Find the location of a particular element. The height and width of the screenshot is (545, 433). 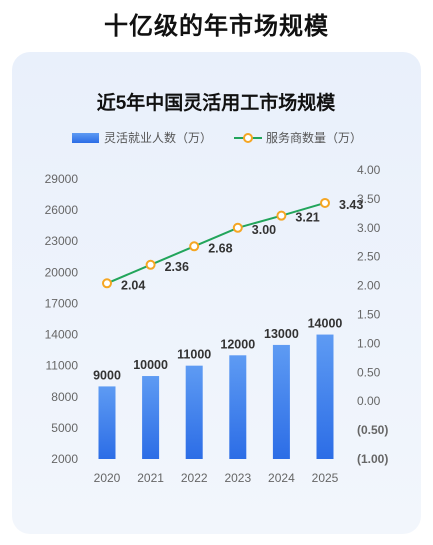

bar-data-label: 10000 is located at coordinates (150, 365).